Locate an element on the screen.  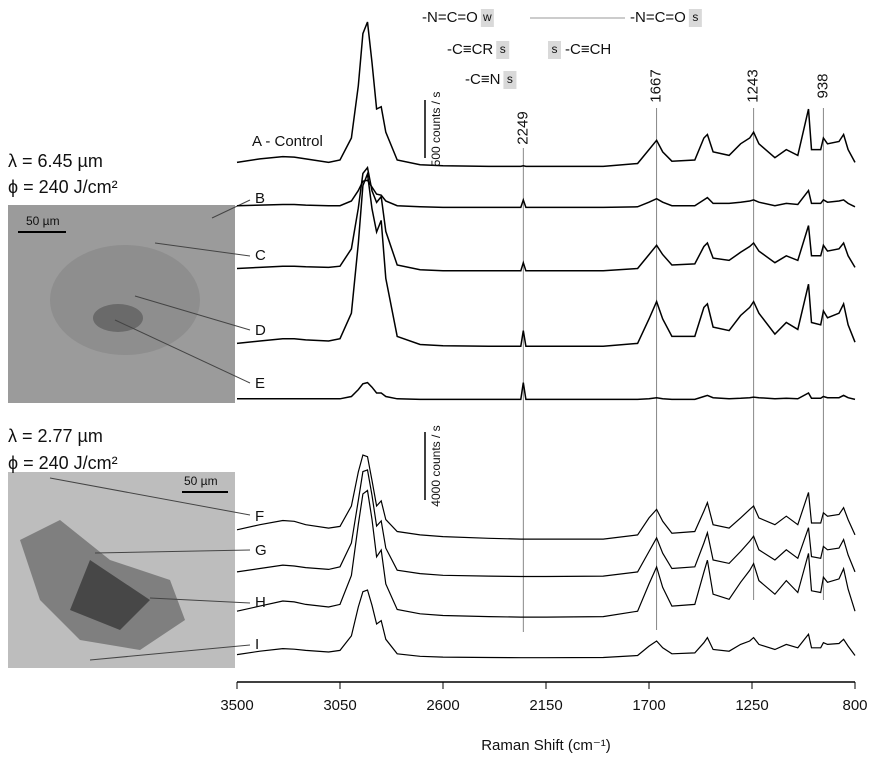
x-tick-label: 1250 is located at coordinates (751, 705).